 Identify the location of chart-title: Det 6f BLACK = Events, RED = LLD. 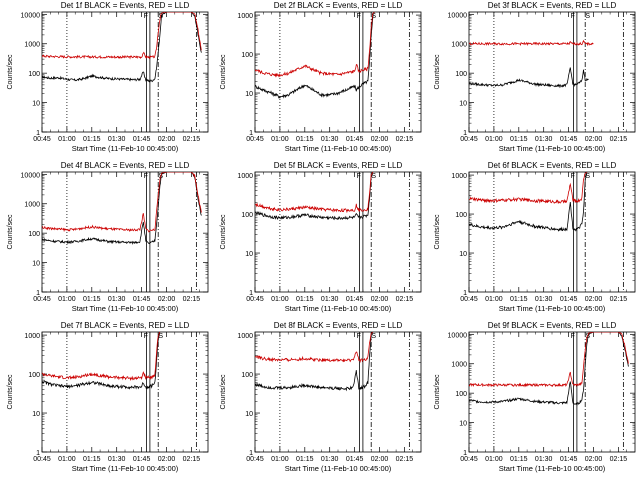
(552, 165).